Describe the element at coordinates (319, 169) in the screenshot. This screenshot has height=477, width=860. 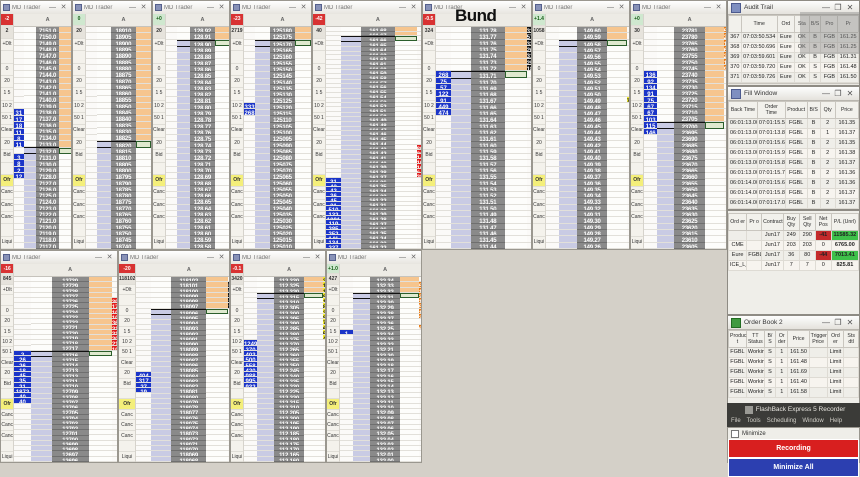
I see `ladder-5-spacer2` at that location.